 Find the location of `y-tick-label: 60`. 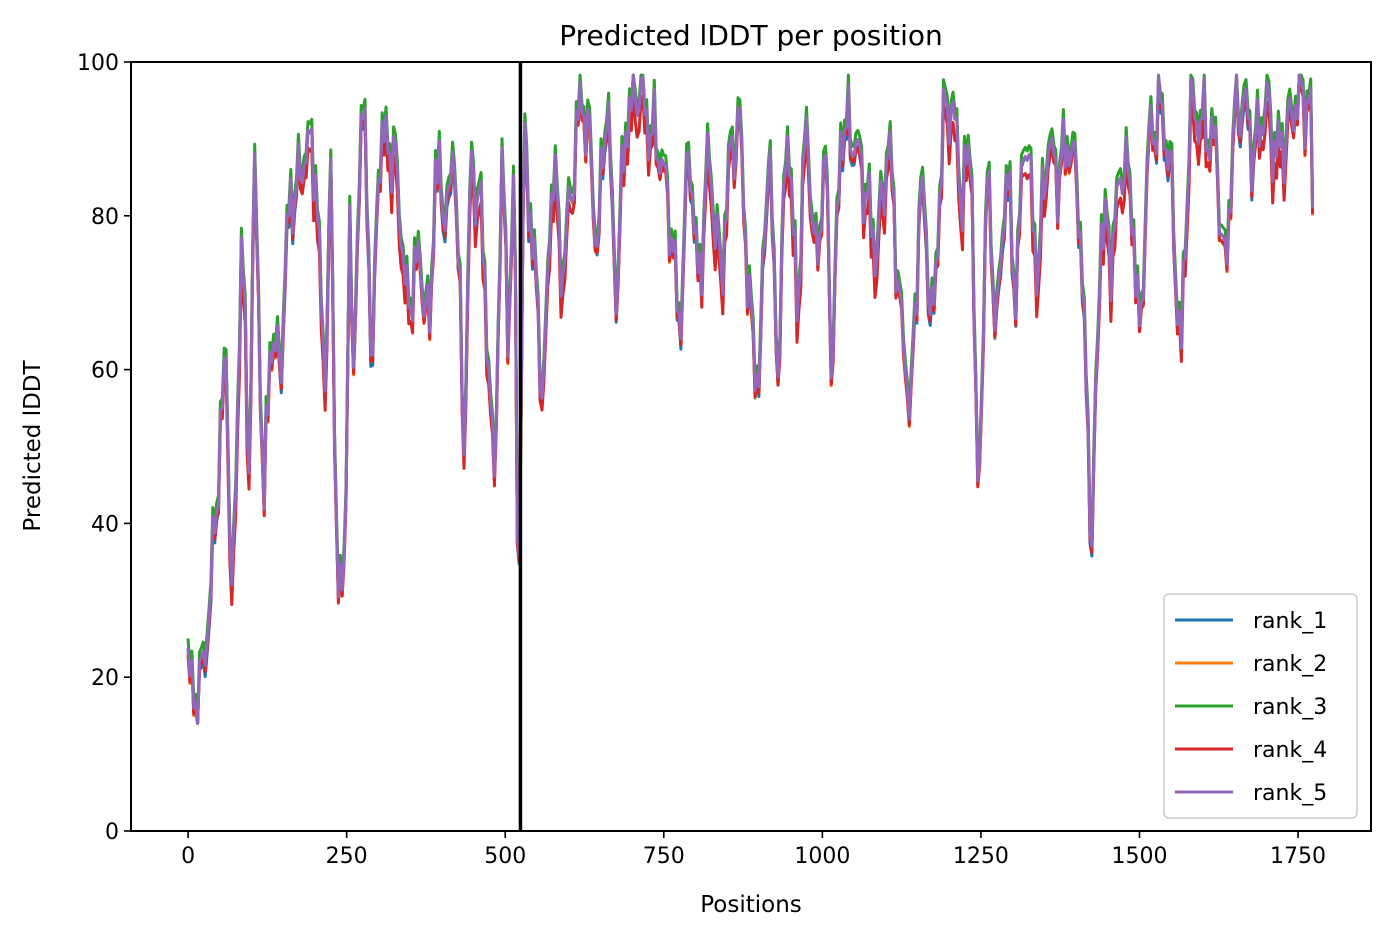

y-tick-label: 60 is located at coordinates (105, 371).